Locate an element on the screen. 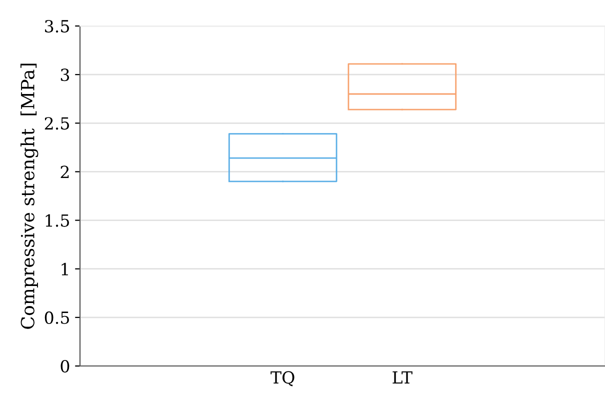  x-tick-label: TQ is located at coordinates (282, 378).